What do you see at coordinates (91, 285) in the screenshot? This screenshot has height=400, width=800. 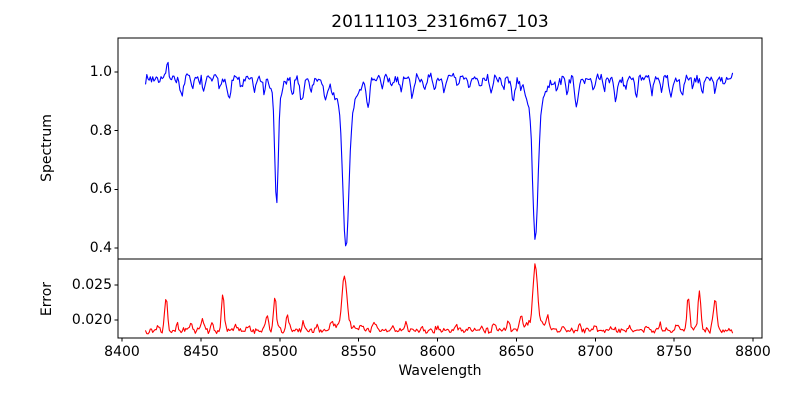 I see `error-y-tick-label: 0.025` at bounding box center [91, 285].